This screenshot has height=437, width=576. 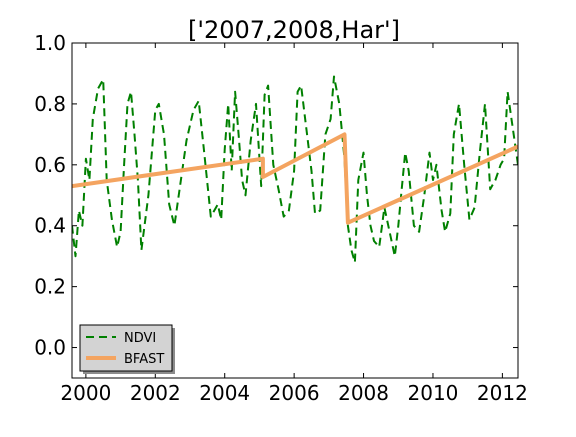 I want to click on x-tick-label: 2010, so click(x=433, y=393).